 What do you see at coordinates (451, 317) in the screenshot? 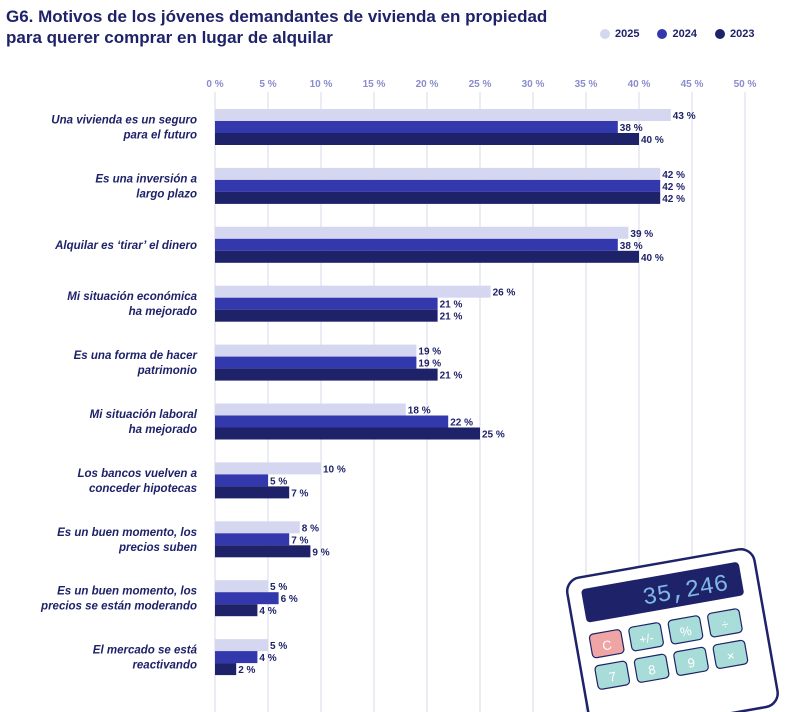
I see `data-label-2023: 21 %` at bounding box center [451, 317].